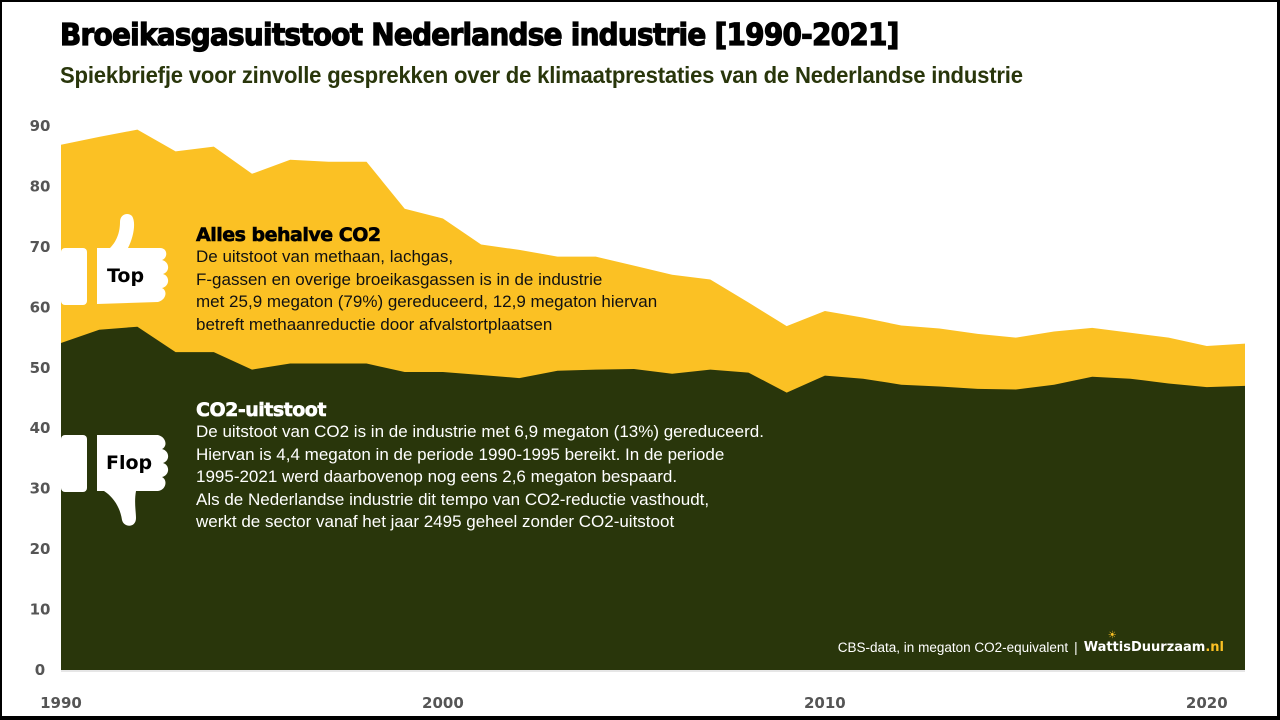  What do you see at coordinates (1207, 703) in the screenshot?
I see `x-tick-label: 2020` at bounding box center [1207, 703].